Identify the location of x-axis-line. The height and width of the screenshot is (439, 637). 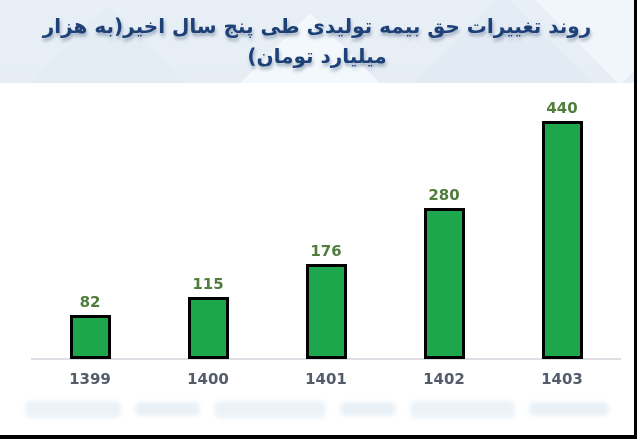
(326, 359).